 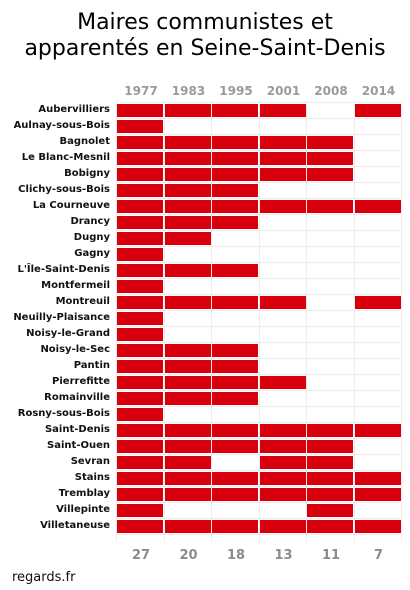 What do you see at coordinates (92, 253) in the screenshot?
I see `commune-label: Gagny` at bounding box center [92, 253].